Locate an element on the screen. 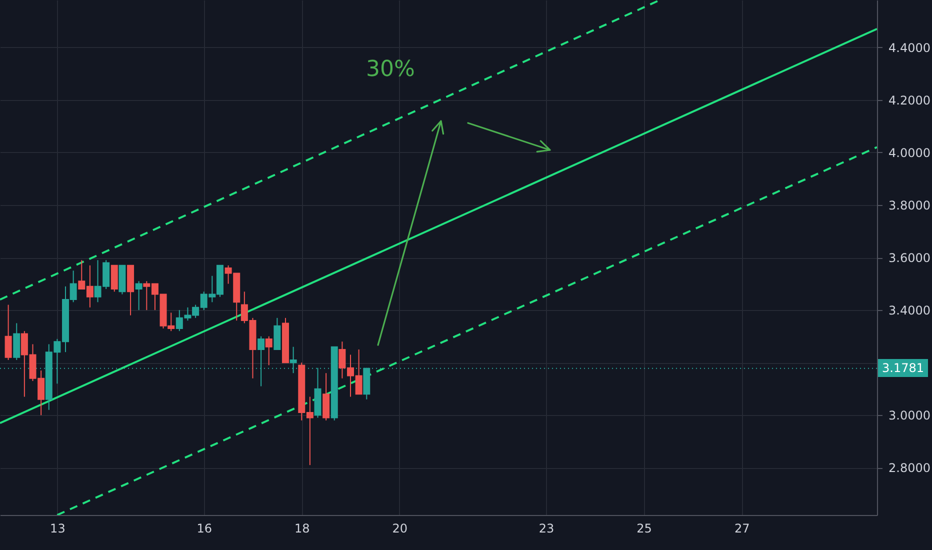 This screenshot has width=932, height=550. x-tick-label: 13 is located at coordinates (58, 529).